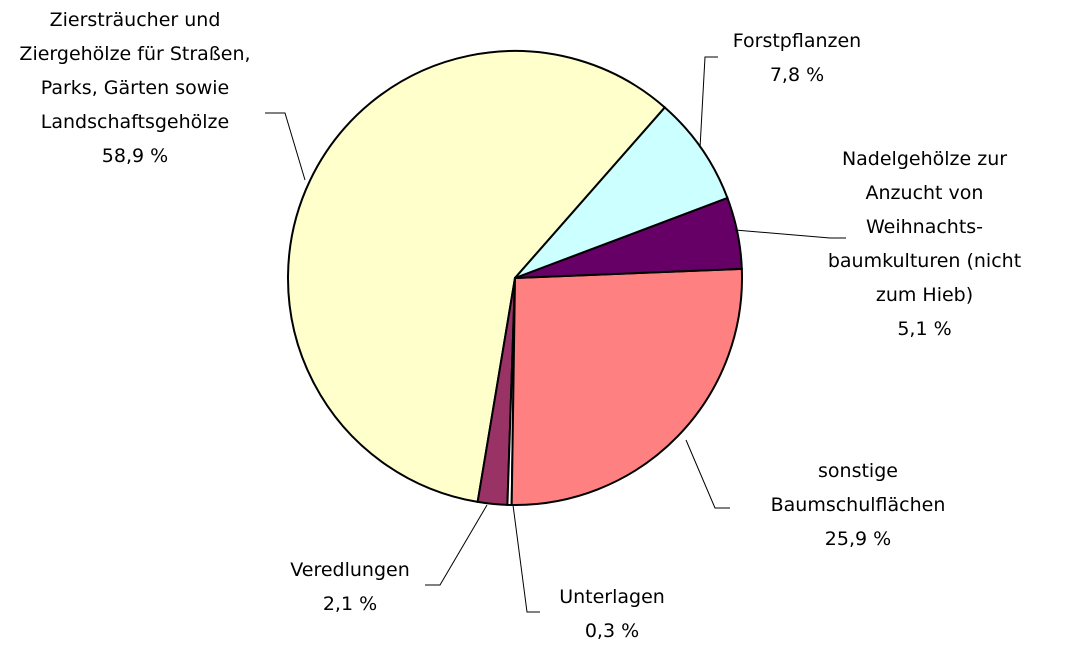  Describe the element at coordinates (350, 587) in the screenshot. I see `slice-label: Veredlungen 2,1 %` at that location.